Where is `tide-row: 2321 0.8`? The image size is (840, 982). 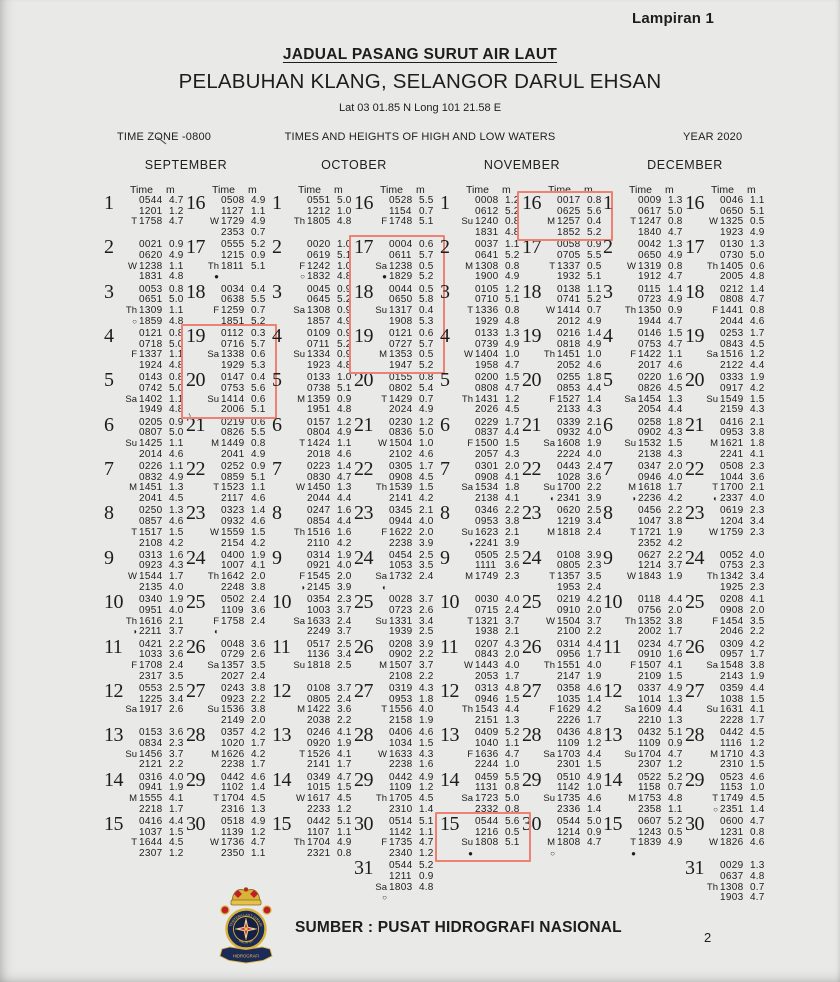 tide-row: 2321 0.8 is located at coordinates (323, 854).